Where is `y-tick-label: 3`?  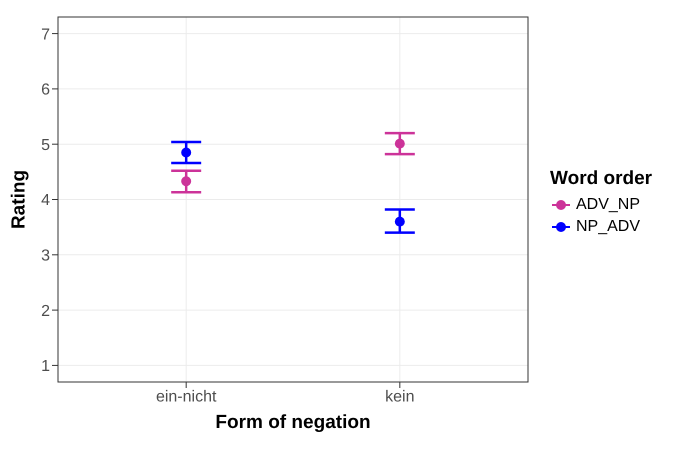
y-tick-label: 3 is located at coordinates (45, 255).